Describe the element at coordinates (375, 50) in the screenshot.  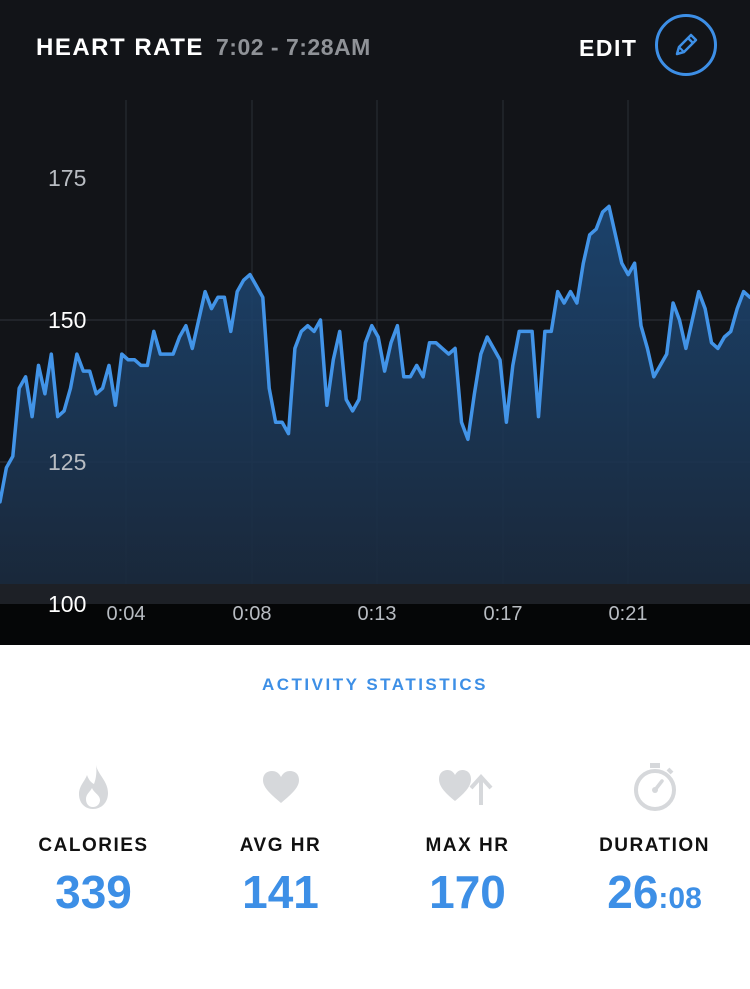
I see `header: HEART RATE 7:02 - 7:28AM EDIT` at that location.